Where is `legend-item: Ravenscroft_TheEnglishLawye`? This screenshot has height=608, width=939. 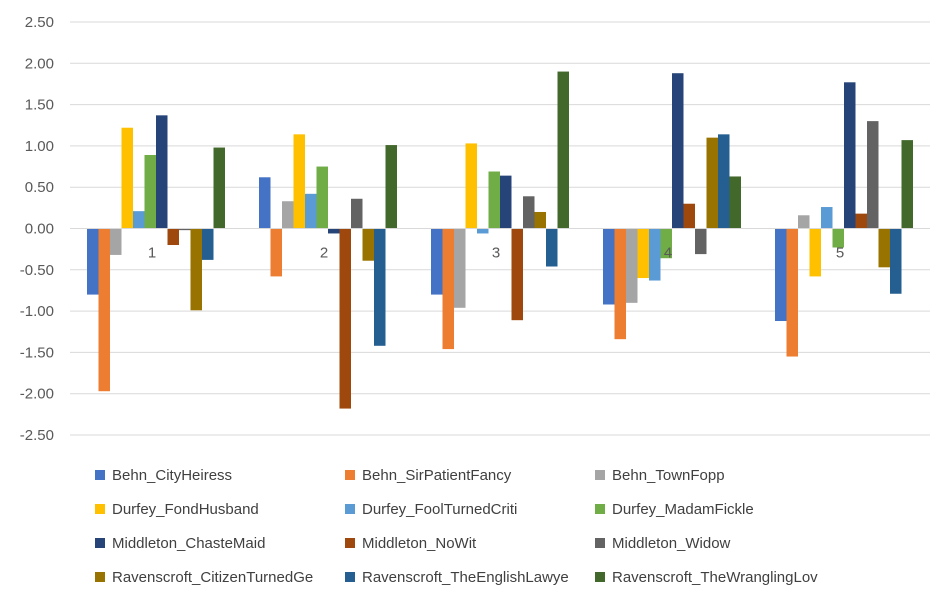
legend-item: Ravenscroft_TheEnglishLawye is located at coordinates (470, 577).